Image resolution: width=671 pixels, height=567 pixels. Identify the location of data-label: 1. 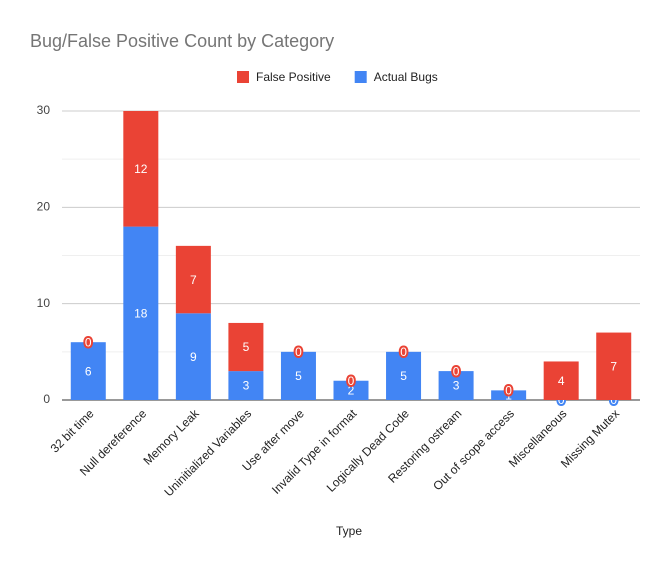
(508, 395).